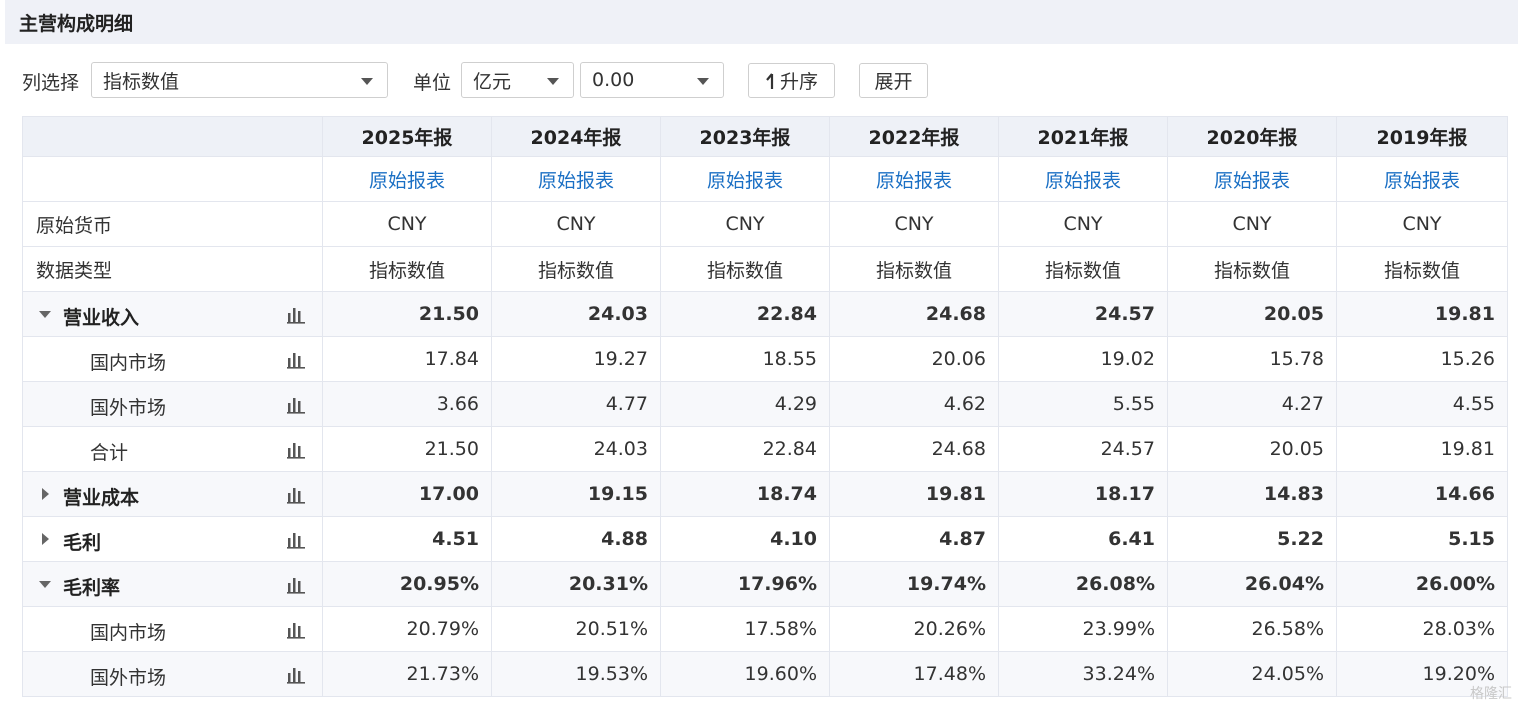 Image resolution: width=1518 pixels, height=709 pixels. Describe the element at coordinates (1083, 629) in the screenshot. I see `table-cell: 23.99%` at that location.